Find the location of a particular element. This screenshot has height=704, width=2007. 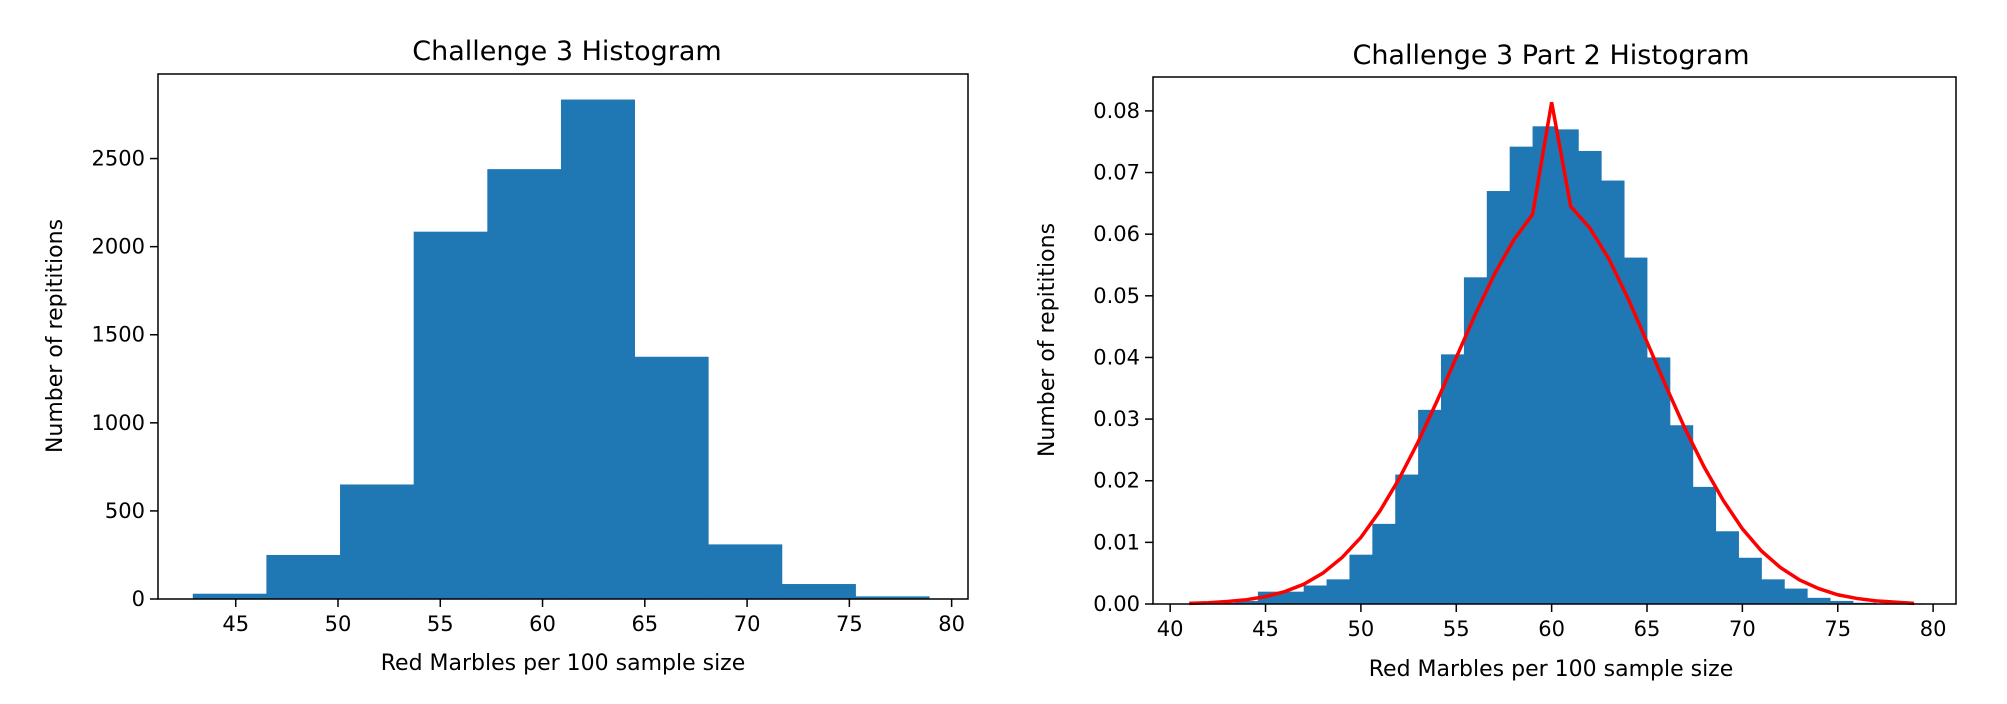

x-tick-label-left-6: 75 is located at coordinates (849, 624).